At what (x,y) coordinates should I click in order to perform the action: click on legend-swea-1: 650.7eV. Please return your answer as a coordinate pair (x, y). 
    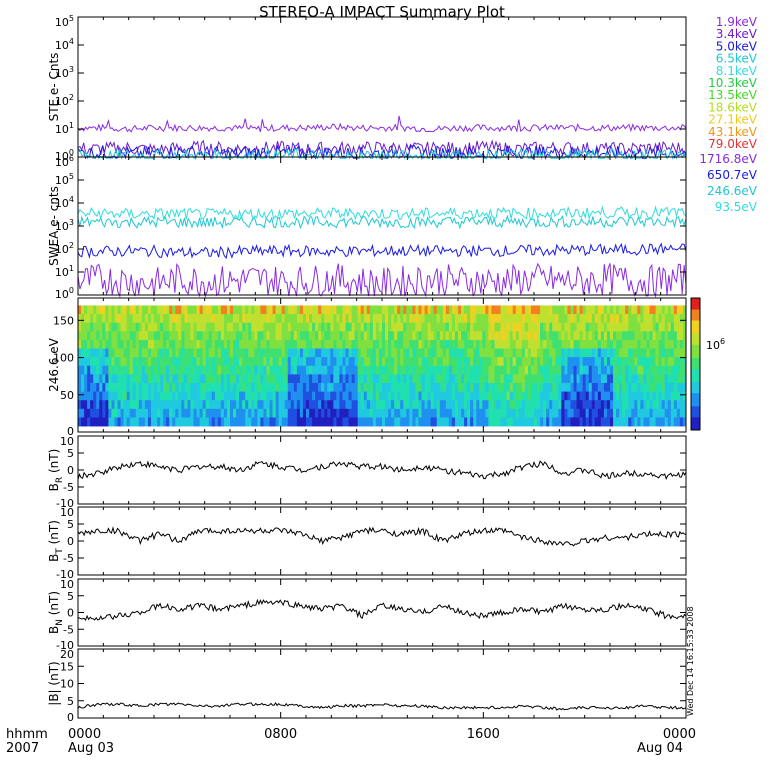
    Looking at the image, I should click on (732, 175).